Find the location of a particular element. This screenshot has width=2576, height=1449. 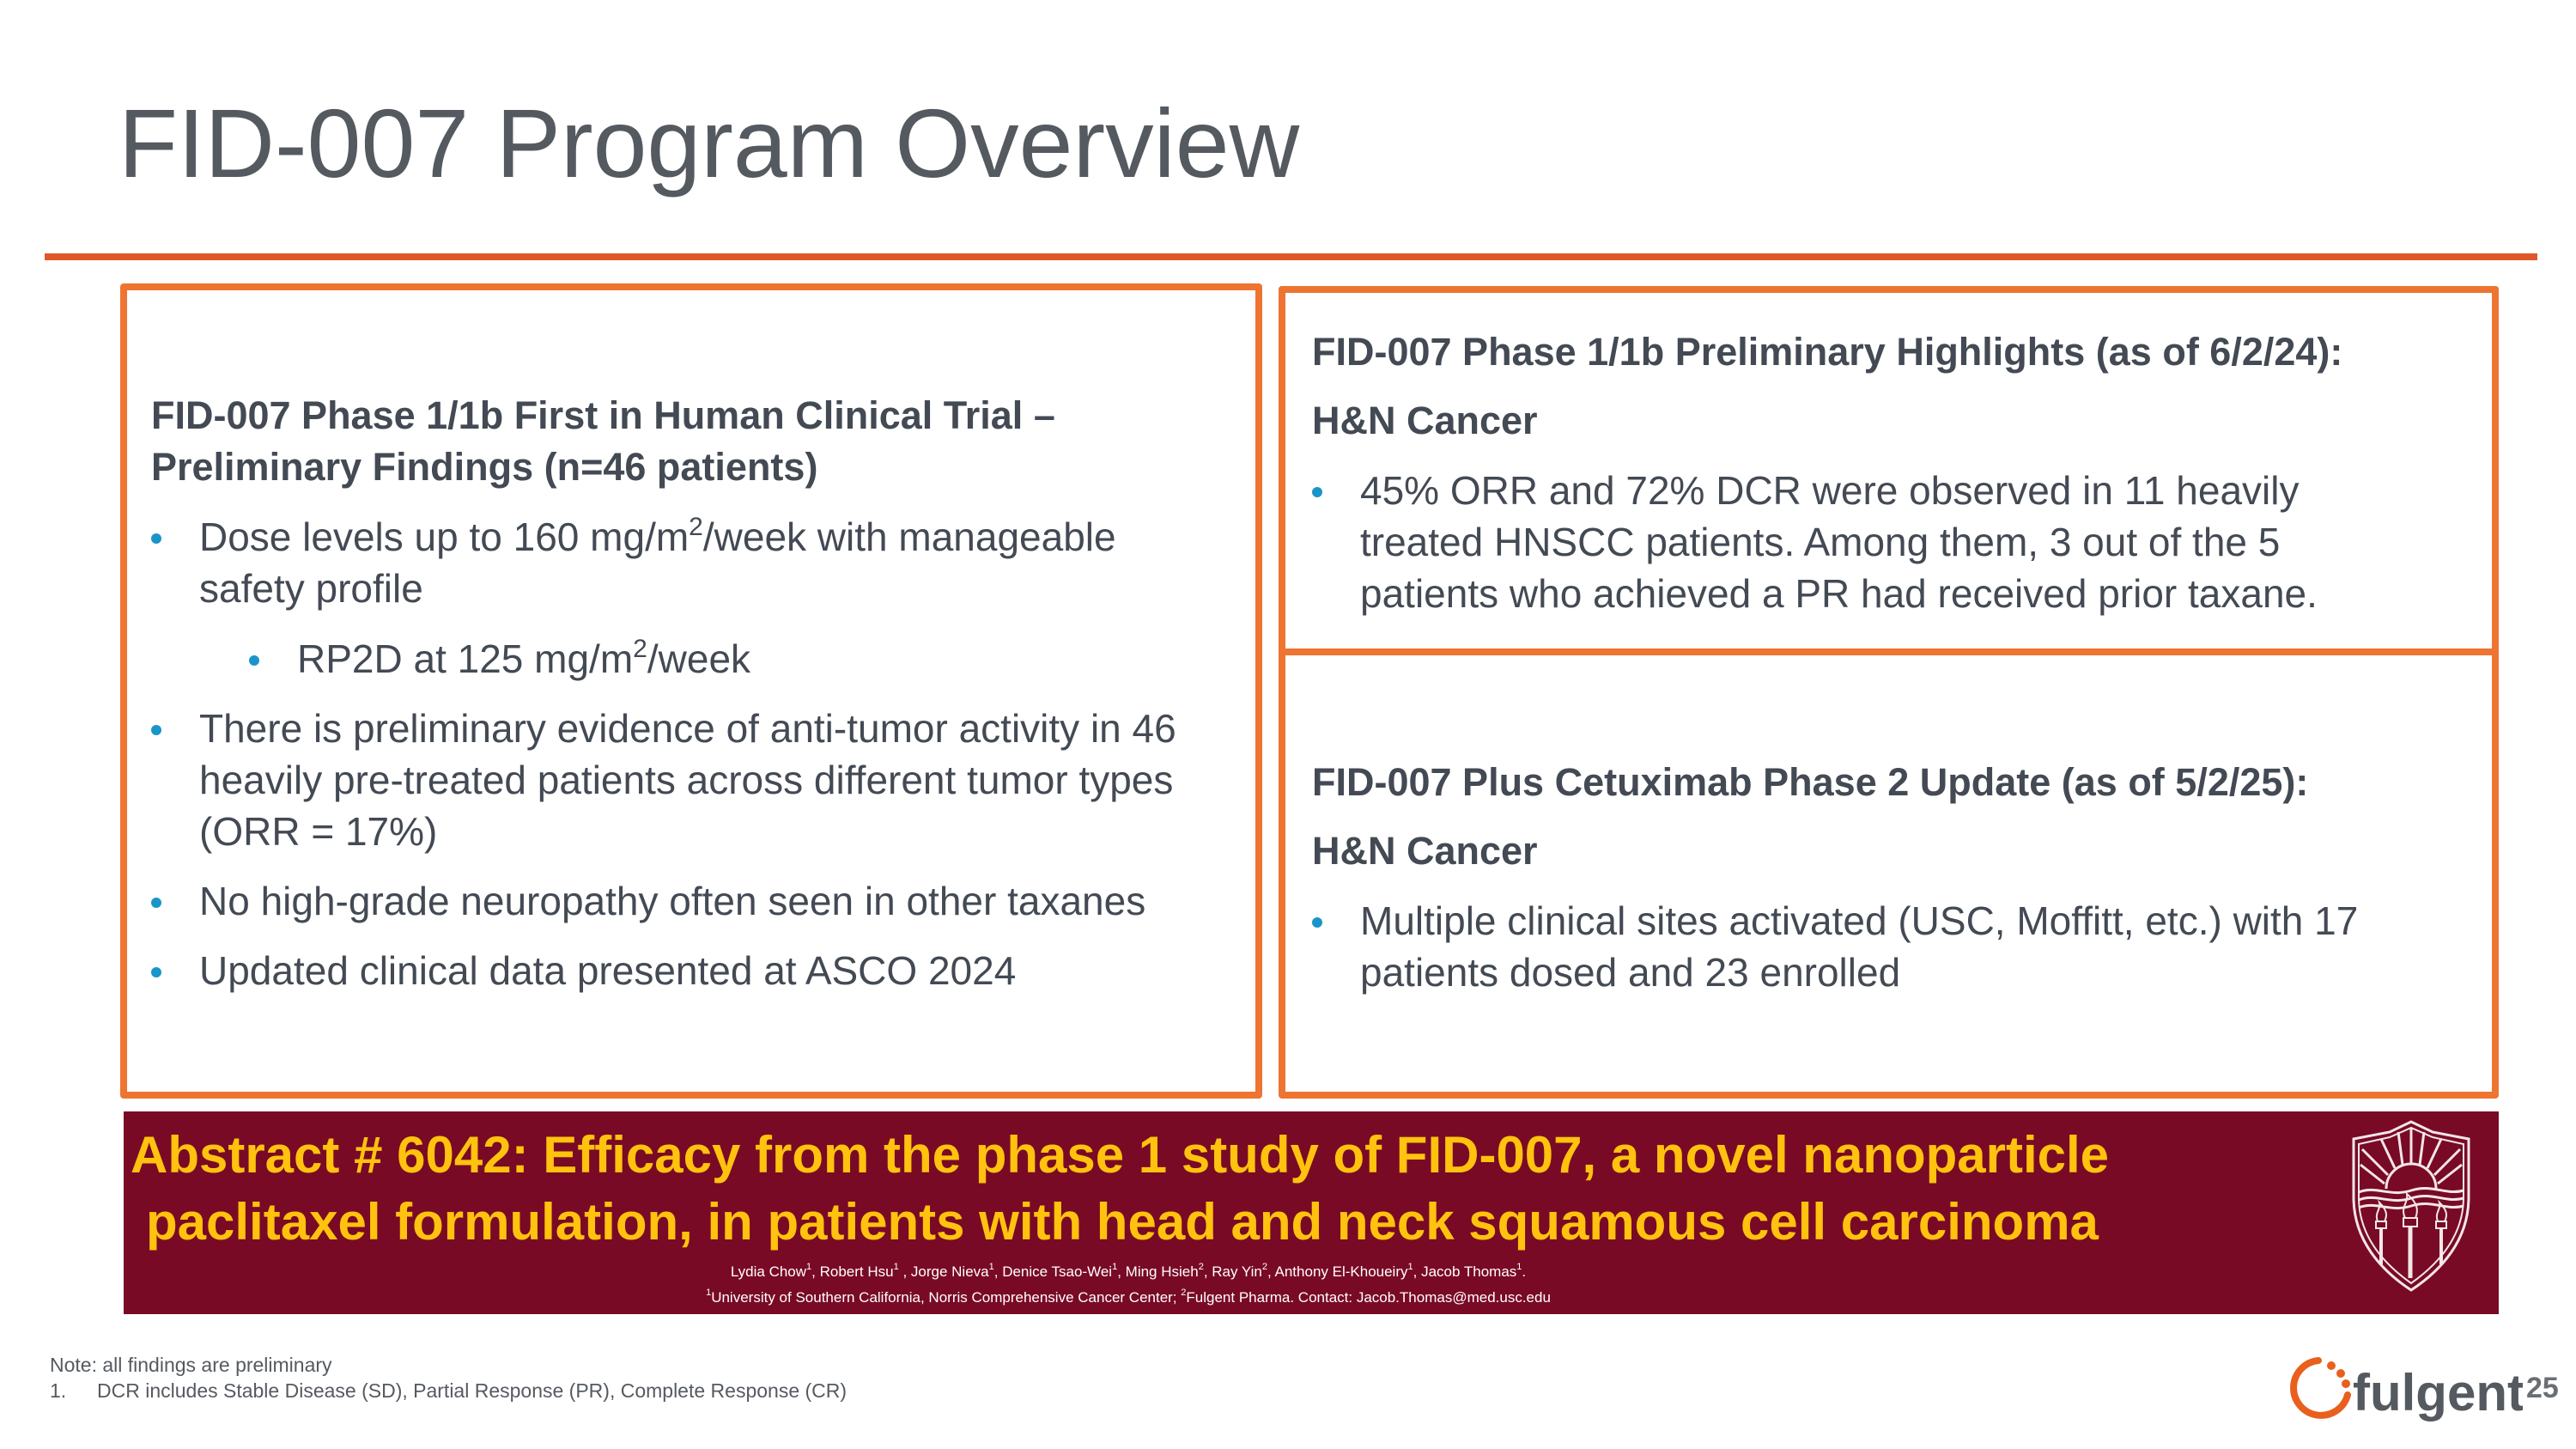

title-divider is located at coordinates (1291, 256).